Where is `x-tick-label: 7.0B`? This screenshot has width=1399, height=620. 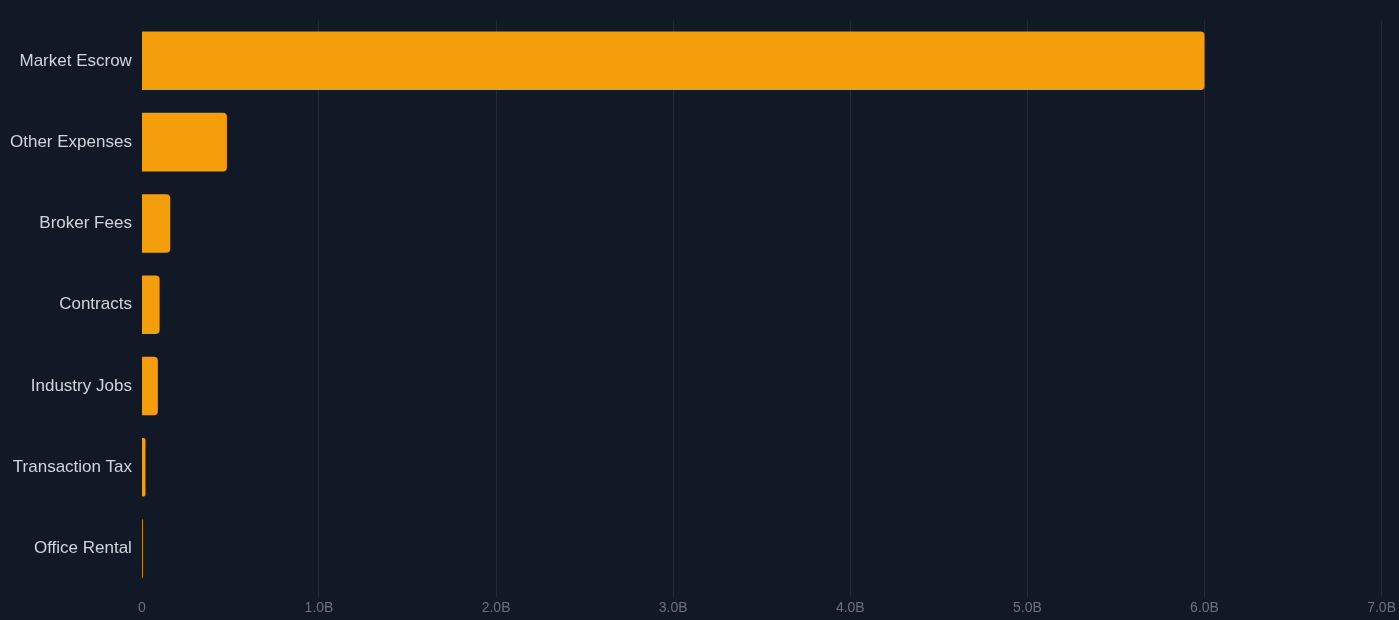
x-tick-label: 7.0B is located at coordinates (1382, 607).